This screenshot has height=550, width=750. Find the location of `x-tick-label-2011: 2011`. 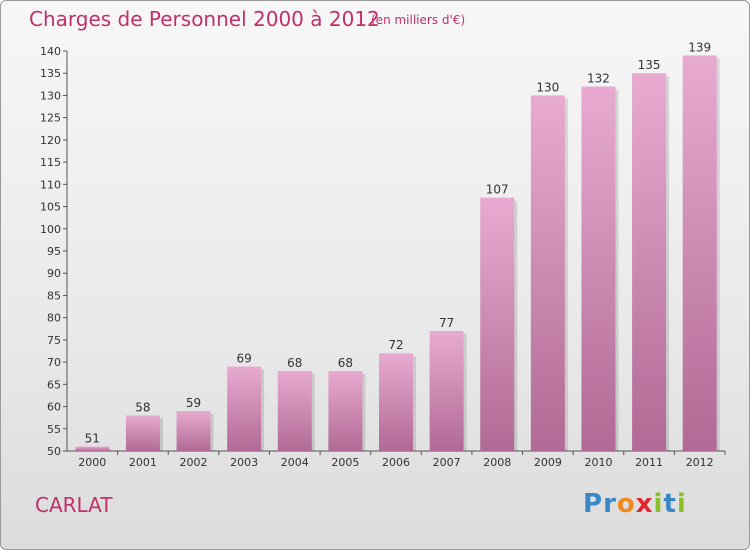

x-tick-label-2011: 2011 is located at coordinates (649, 462).